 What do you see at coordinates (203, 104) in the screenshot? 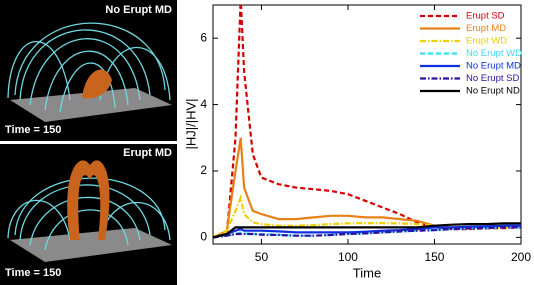
I see `y-tick-label: 4` at bounding box center [203, 104].